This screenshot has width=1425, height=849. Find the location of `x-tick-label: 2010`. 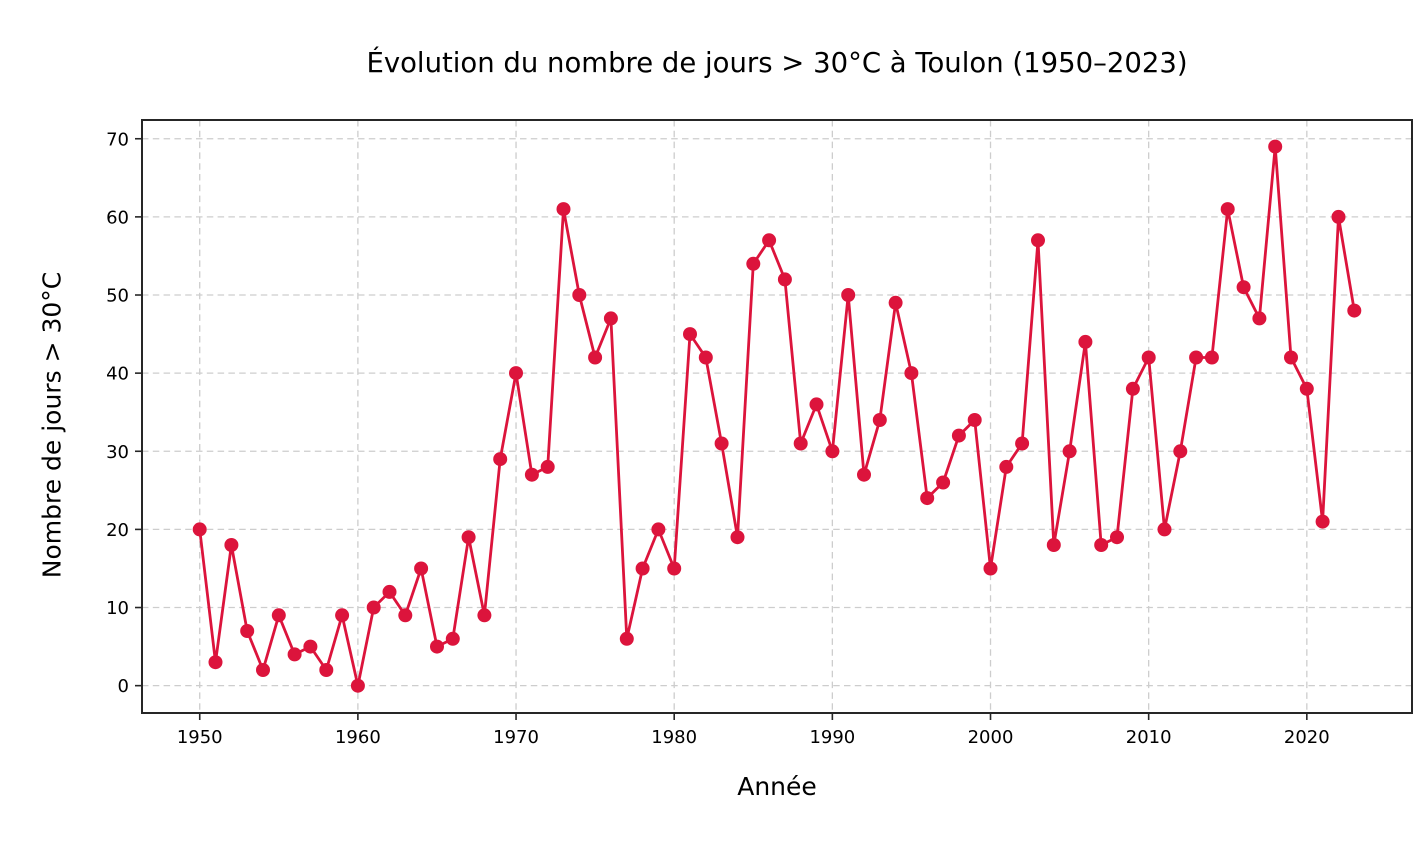

x-tick-label: 2010 is located at coordinates (1149, 737).